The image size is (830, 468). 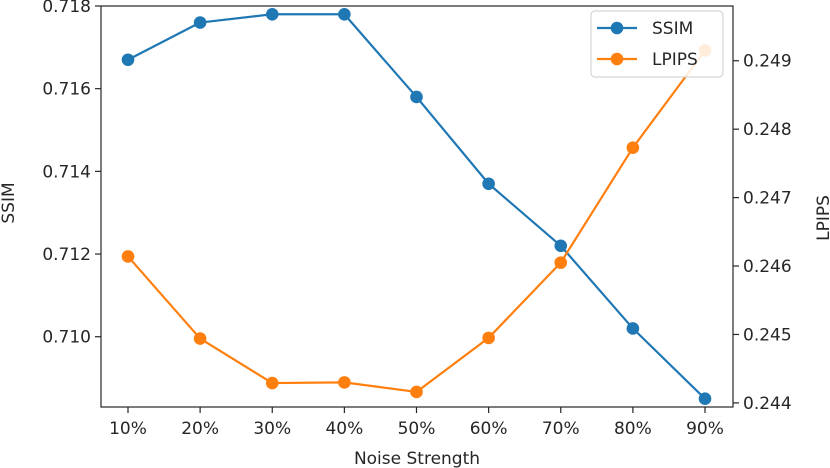 What do you see at coordinates (675, 60) in the screenshot?
I see `legend-label-lpips: LPIPS` at bounding box center [675, 60].